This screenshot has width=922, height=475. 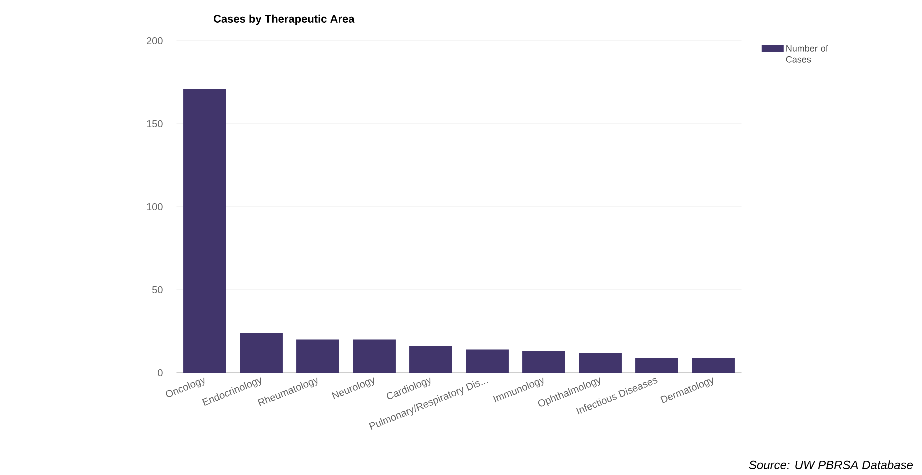 What do you see at coordinates (157, 290) in the screenshot?
I see `y-tick-label: 50` at bounding box center [157, 290].